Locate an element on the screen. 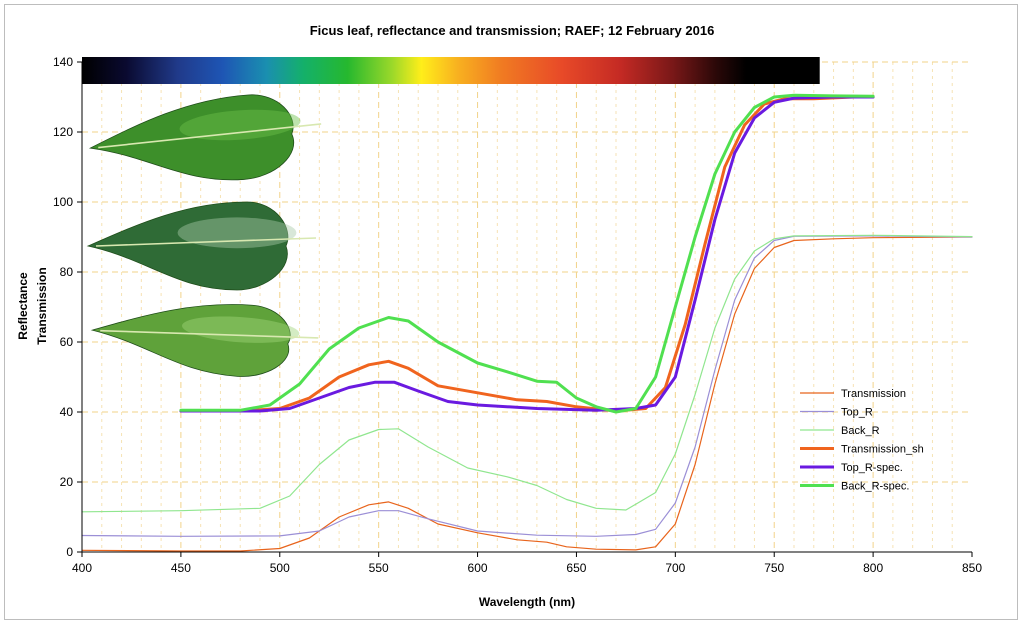 The width and height of the screenshot is (1024, 626). y-tick-label: 60 is located at coordinates (67, 342).